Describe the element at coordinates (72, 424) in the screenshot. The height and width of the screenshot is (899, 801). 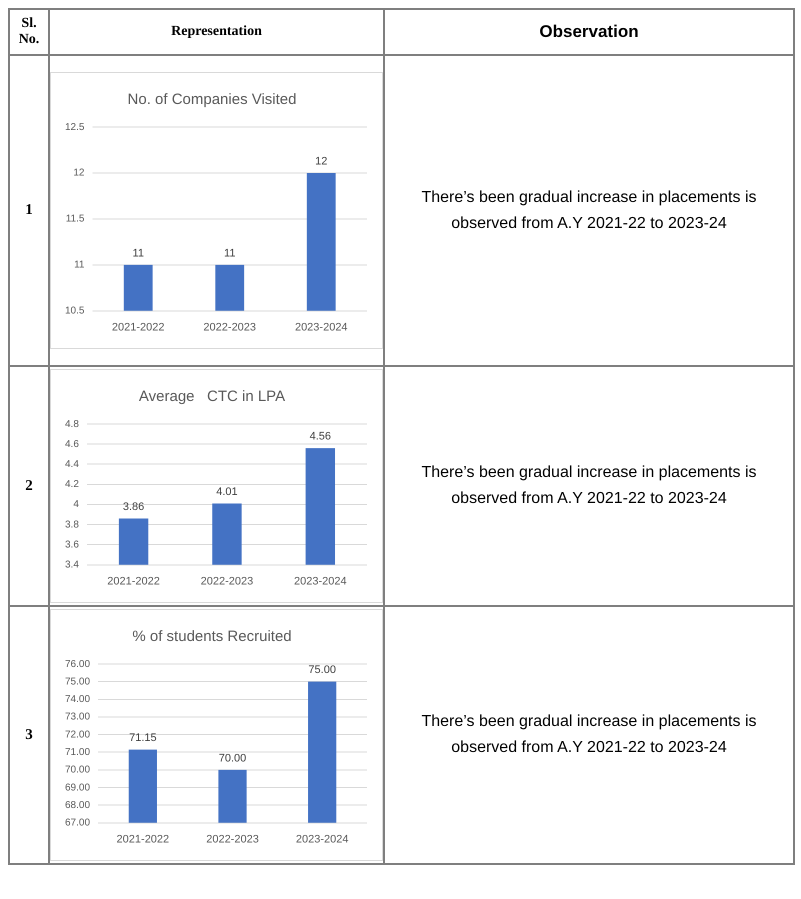
I see `y-tick-label: 4.8` at that location.